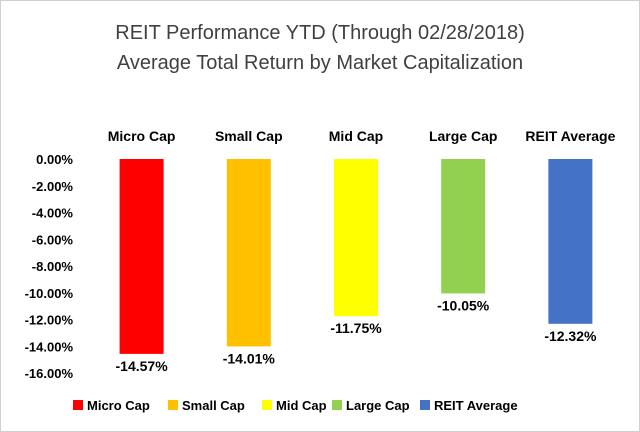 Image resolution: width=640 pixels, height=432 pixels. I want to click on y-tick-label: -10.00%, so click(49, 293).